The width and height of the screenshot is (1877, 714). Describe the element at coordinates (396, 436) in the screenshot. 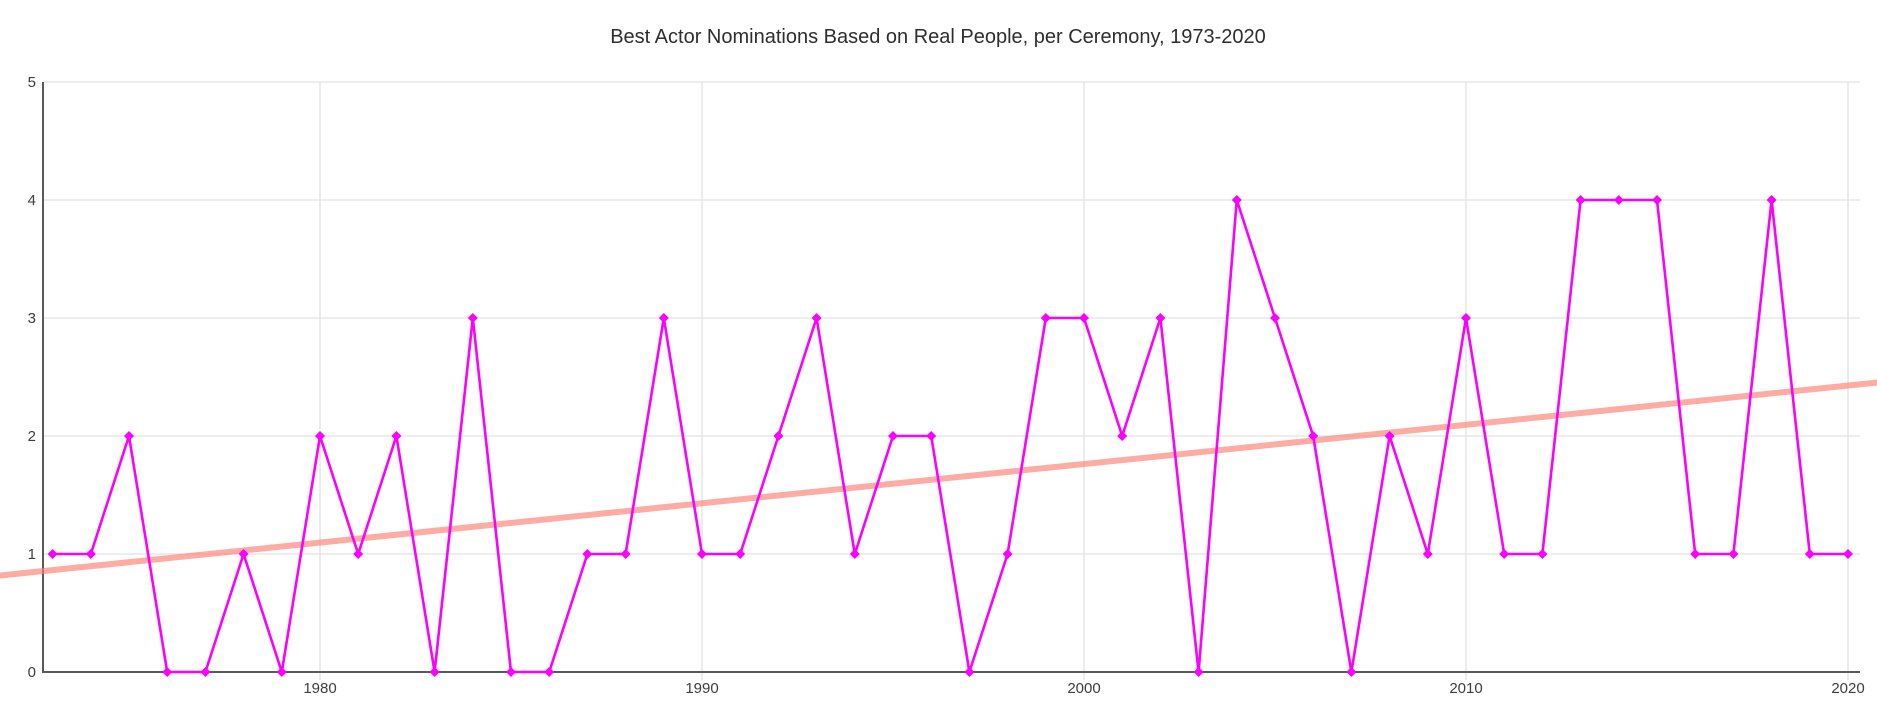

I see `data-point-1982` at that location.